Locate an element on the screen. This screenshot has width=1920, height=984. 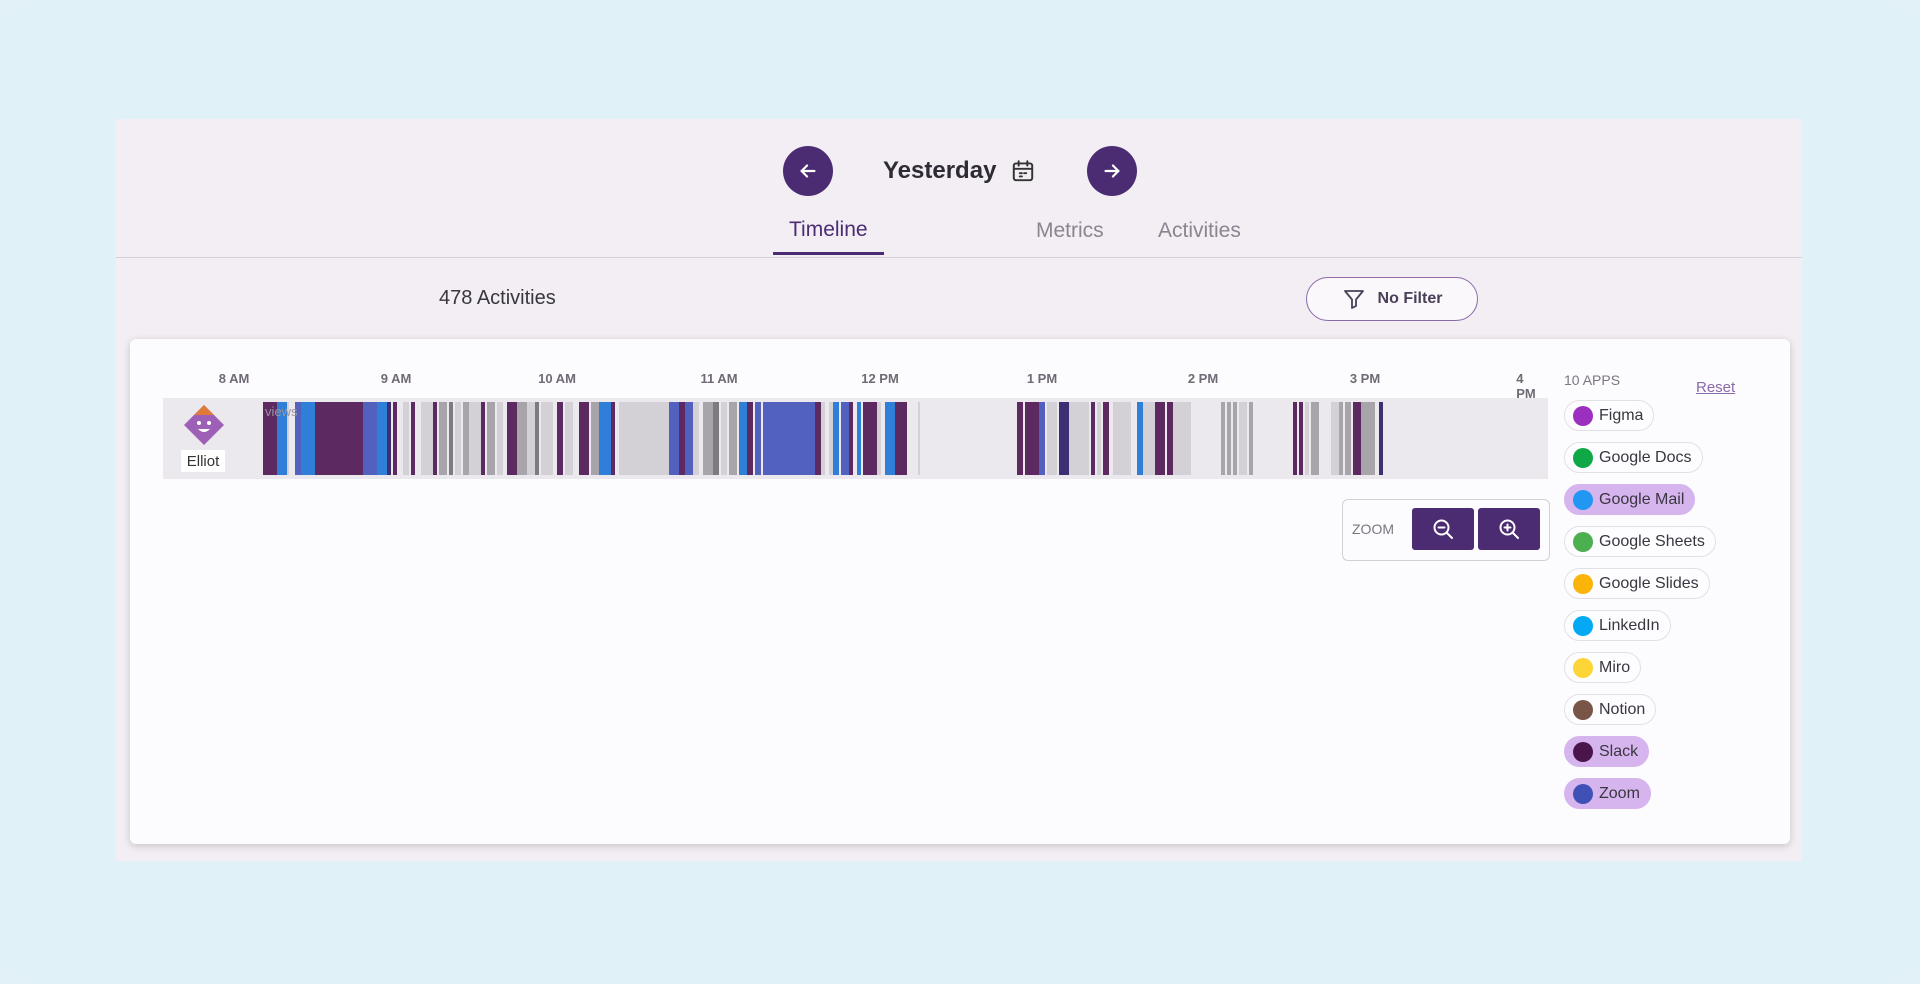
tab-timeline: Timeline is located at coordinates (828, 231).